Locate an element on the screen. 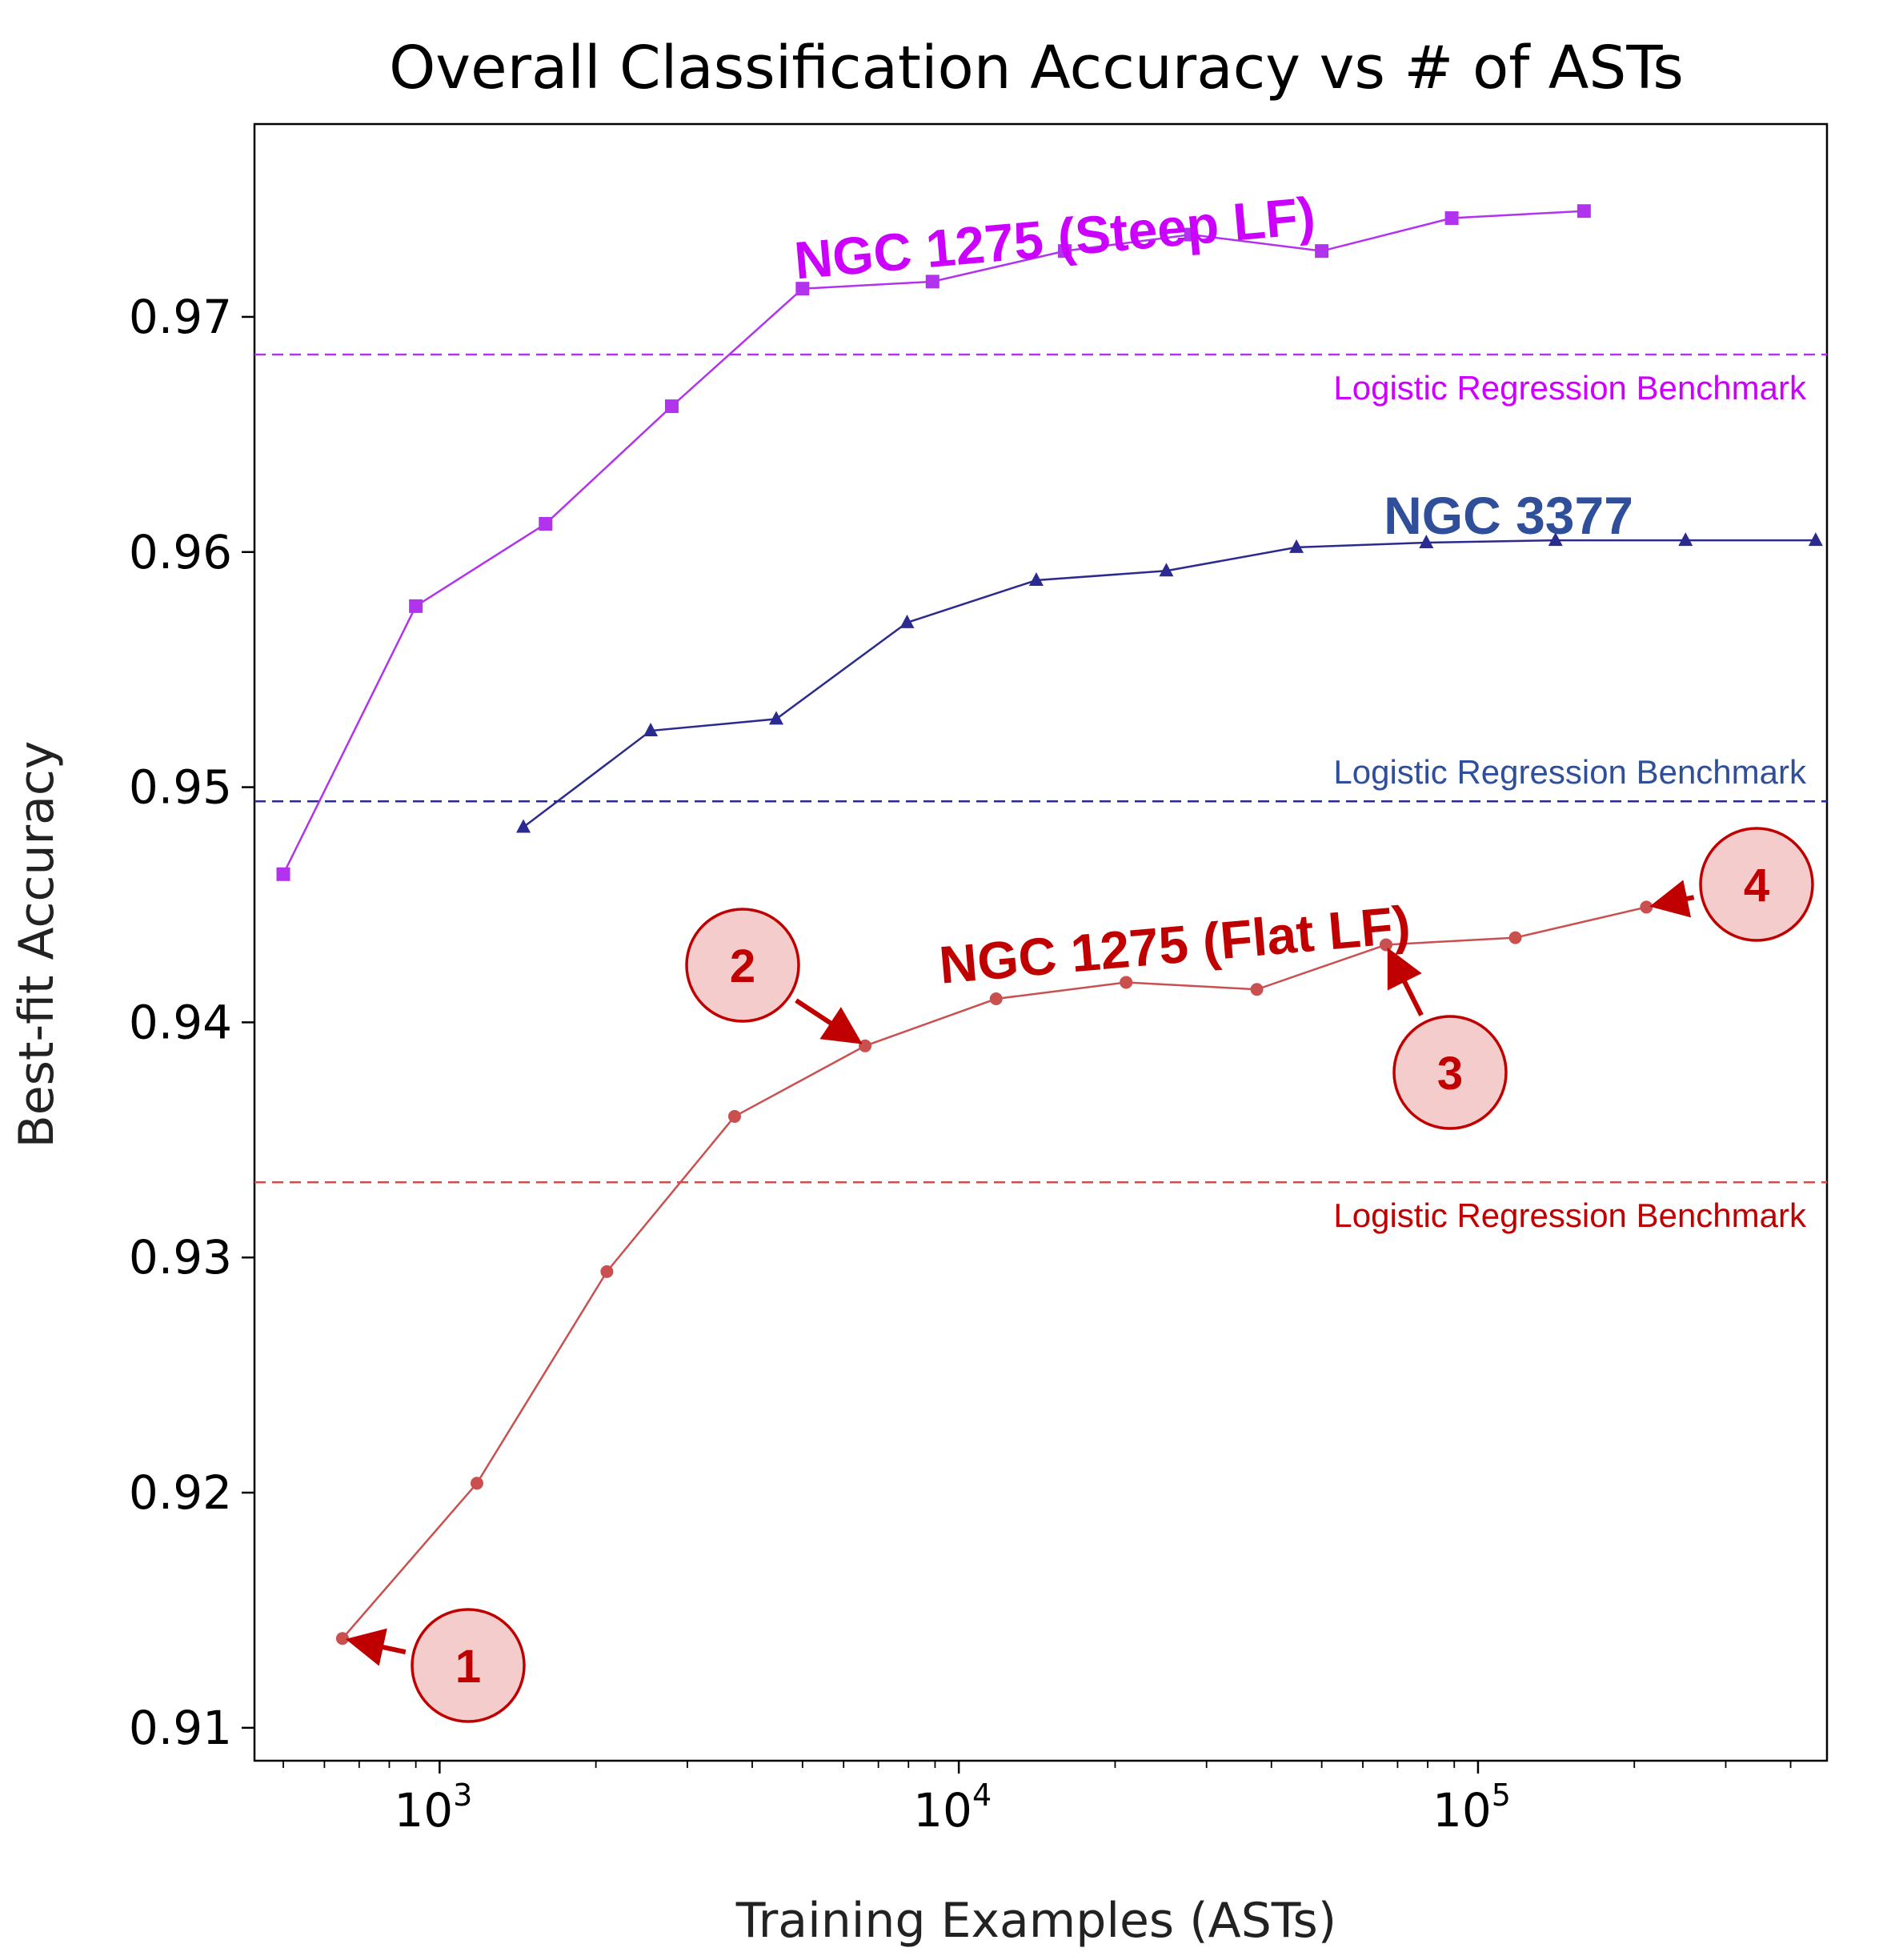 This screenshot has height=1960, width=1891. callout-number: 1 is located at coordinates (468, 1667).